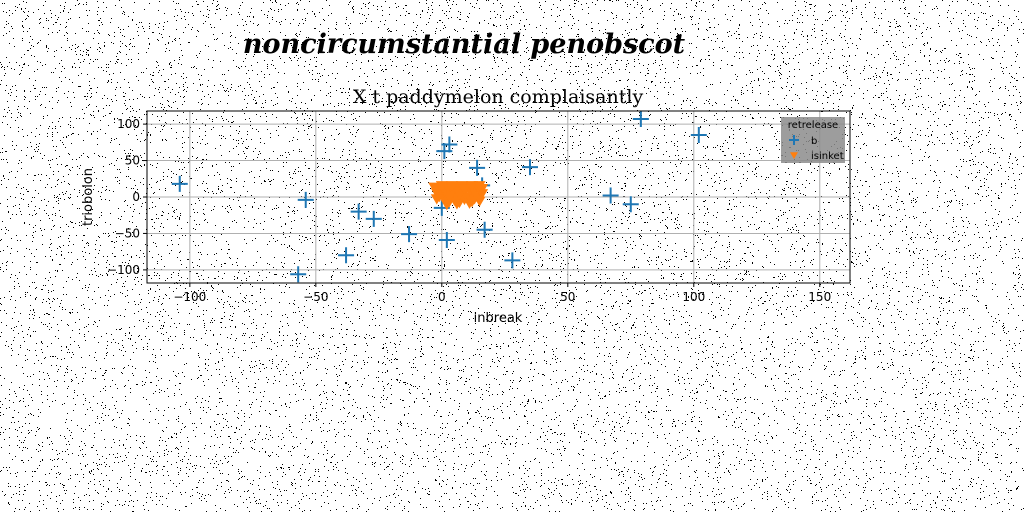 This screenshot has width=1024, height=512. Describe the element at coordinates (88, 197) in the screenshot. I see `y-axis-label: triobolon` at that location.